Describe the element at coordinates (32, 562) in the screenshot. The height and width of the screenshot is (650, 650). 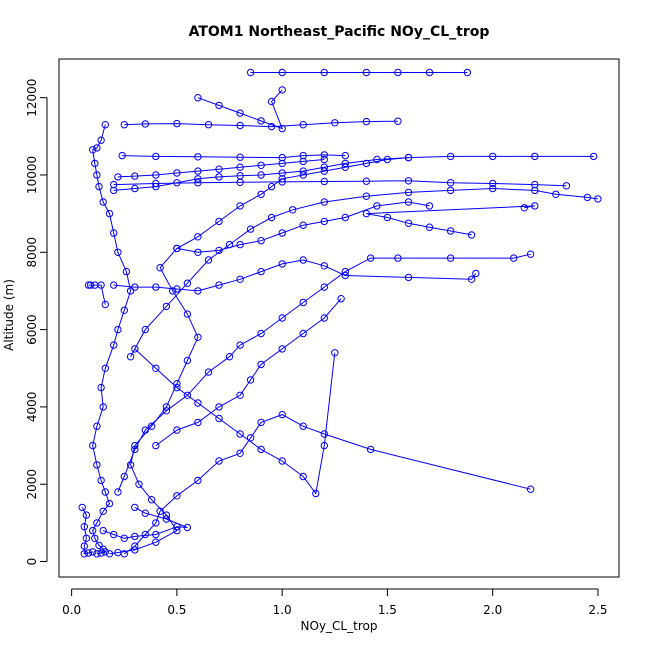
I see `y-tick-label: 0` at that location.